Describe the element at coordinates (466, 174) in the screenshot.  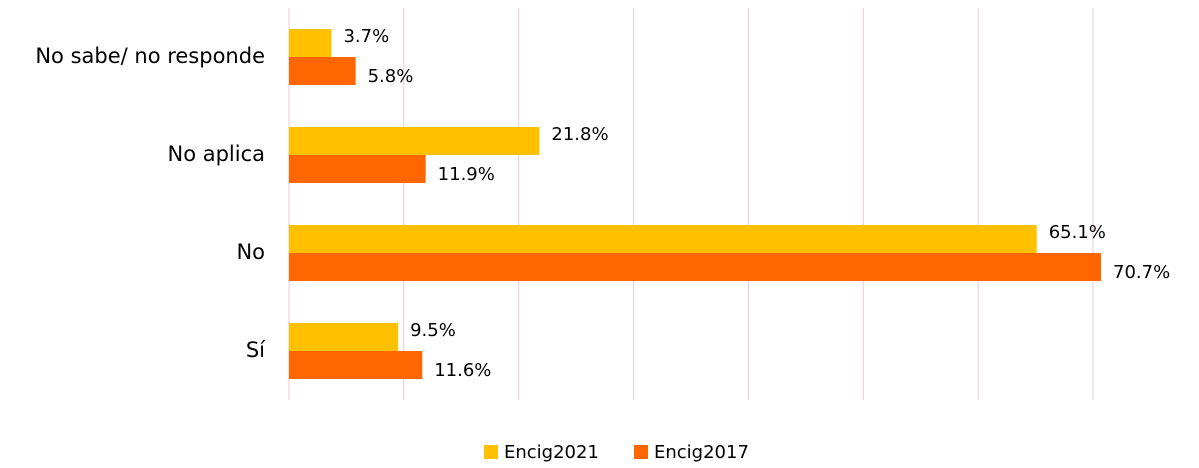
I see `data-label: 11.9%` at that location.